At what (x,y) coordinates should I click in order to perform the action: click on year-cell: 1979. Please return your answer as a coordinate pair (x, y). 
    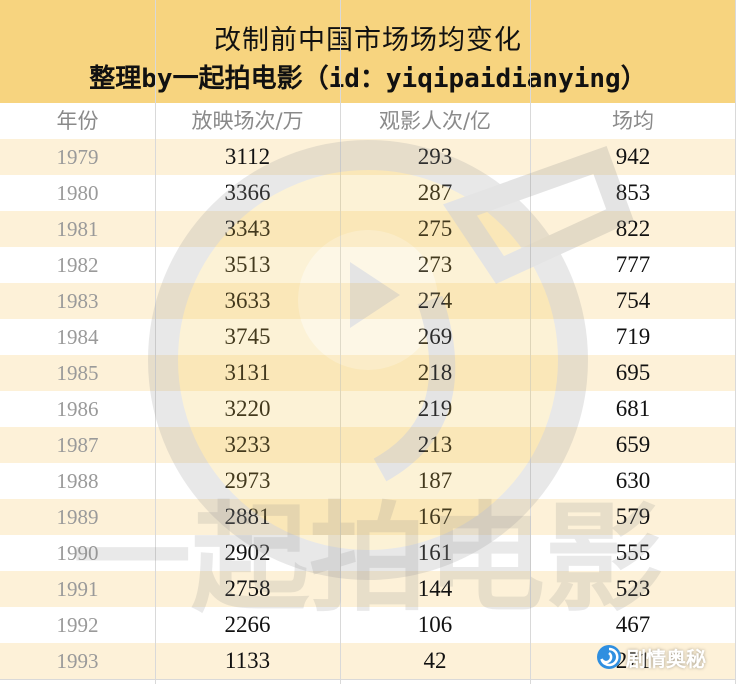
    Looking at the image, I should click on (77, 157).